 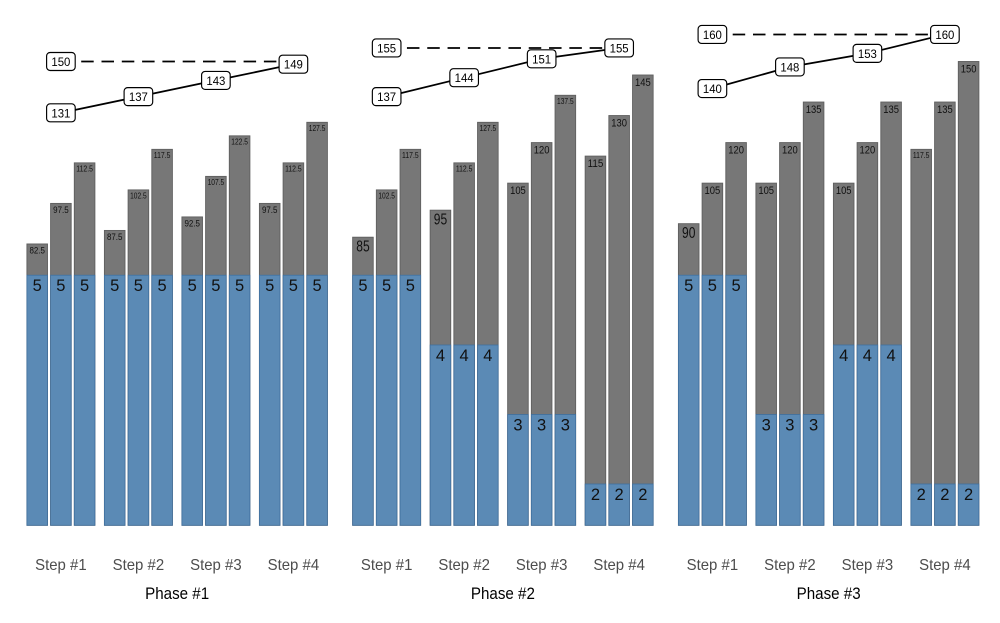 I want to click on svg-text: 107.5, so click(x=216, y=182).